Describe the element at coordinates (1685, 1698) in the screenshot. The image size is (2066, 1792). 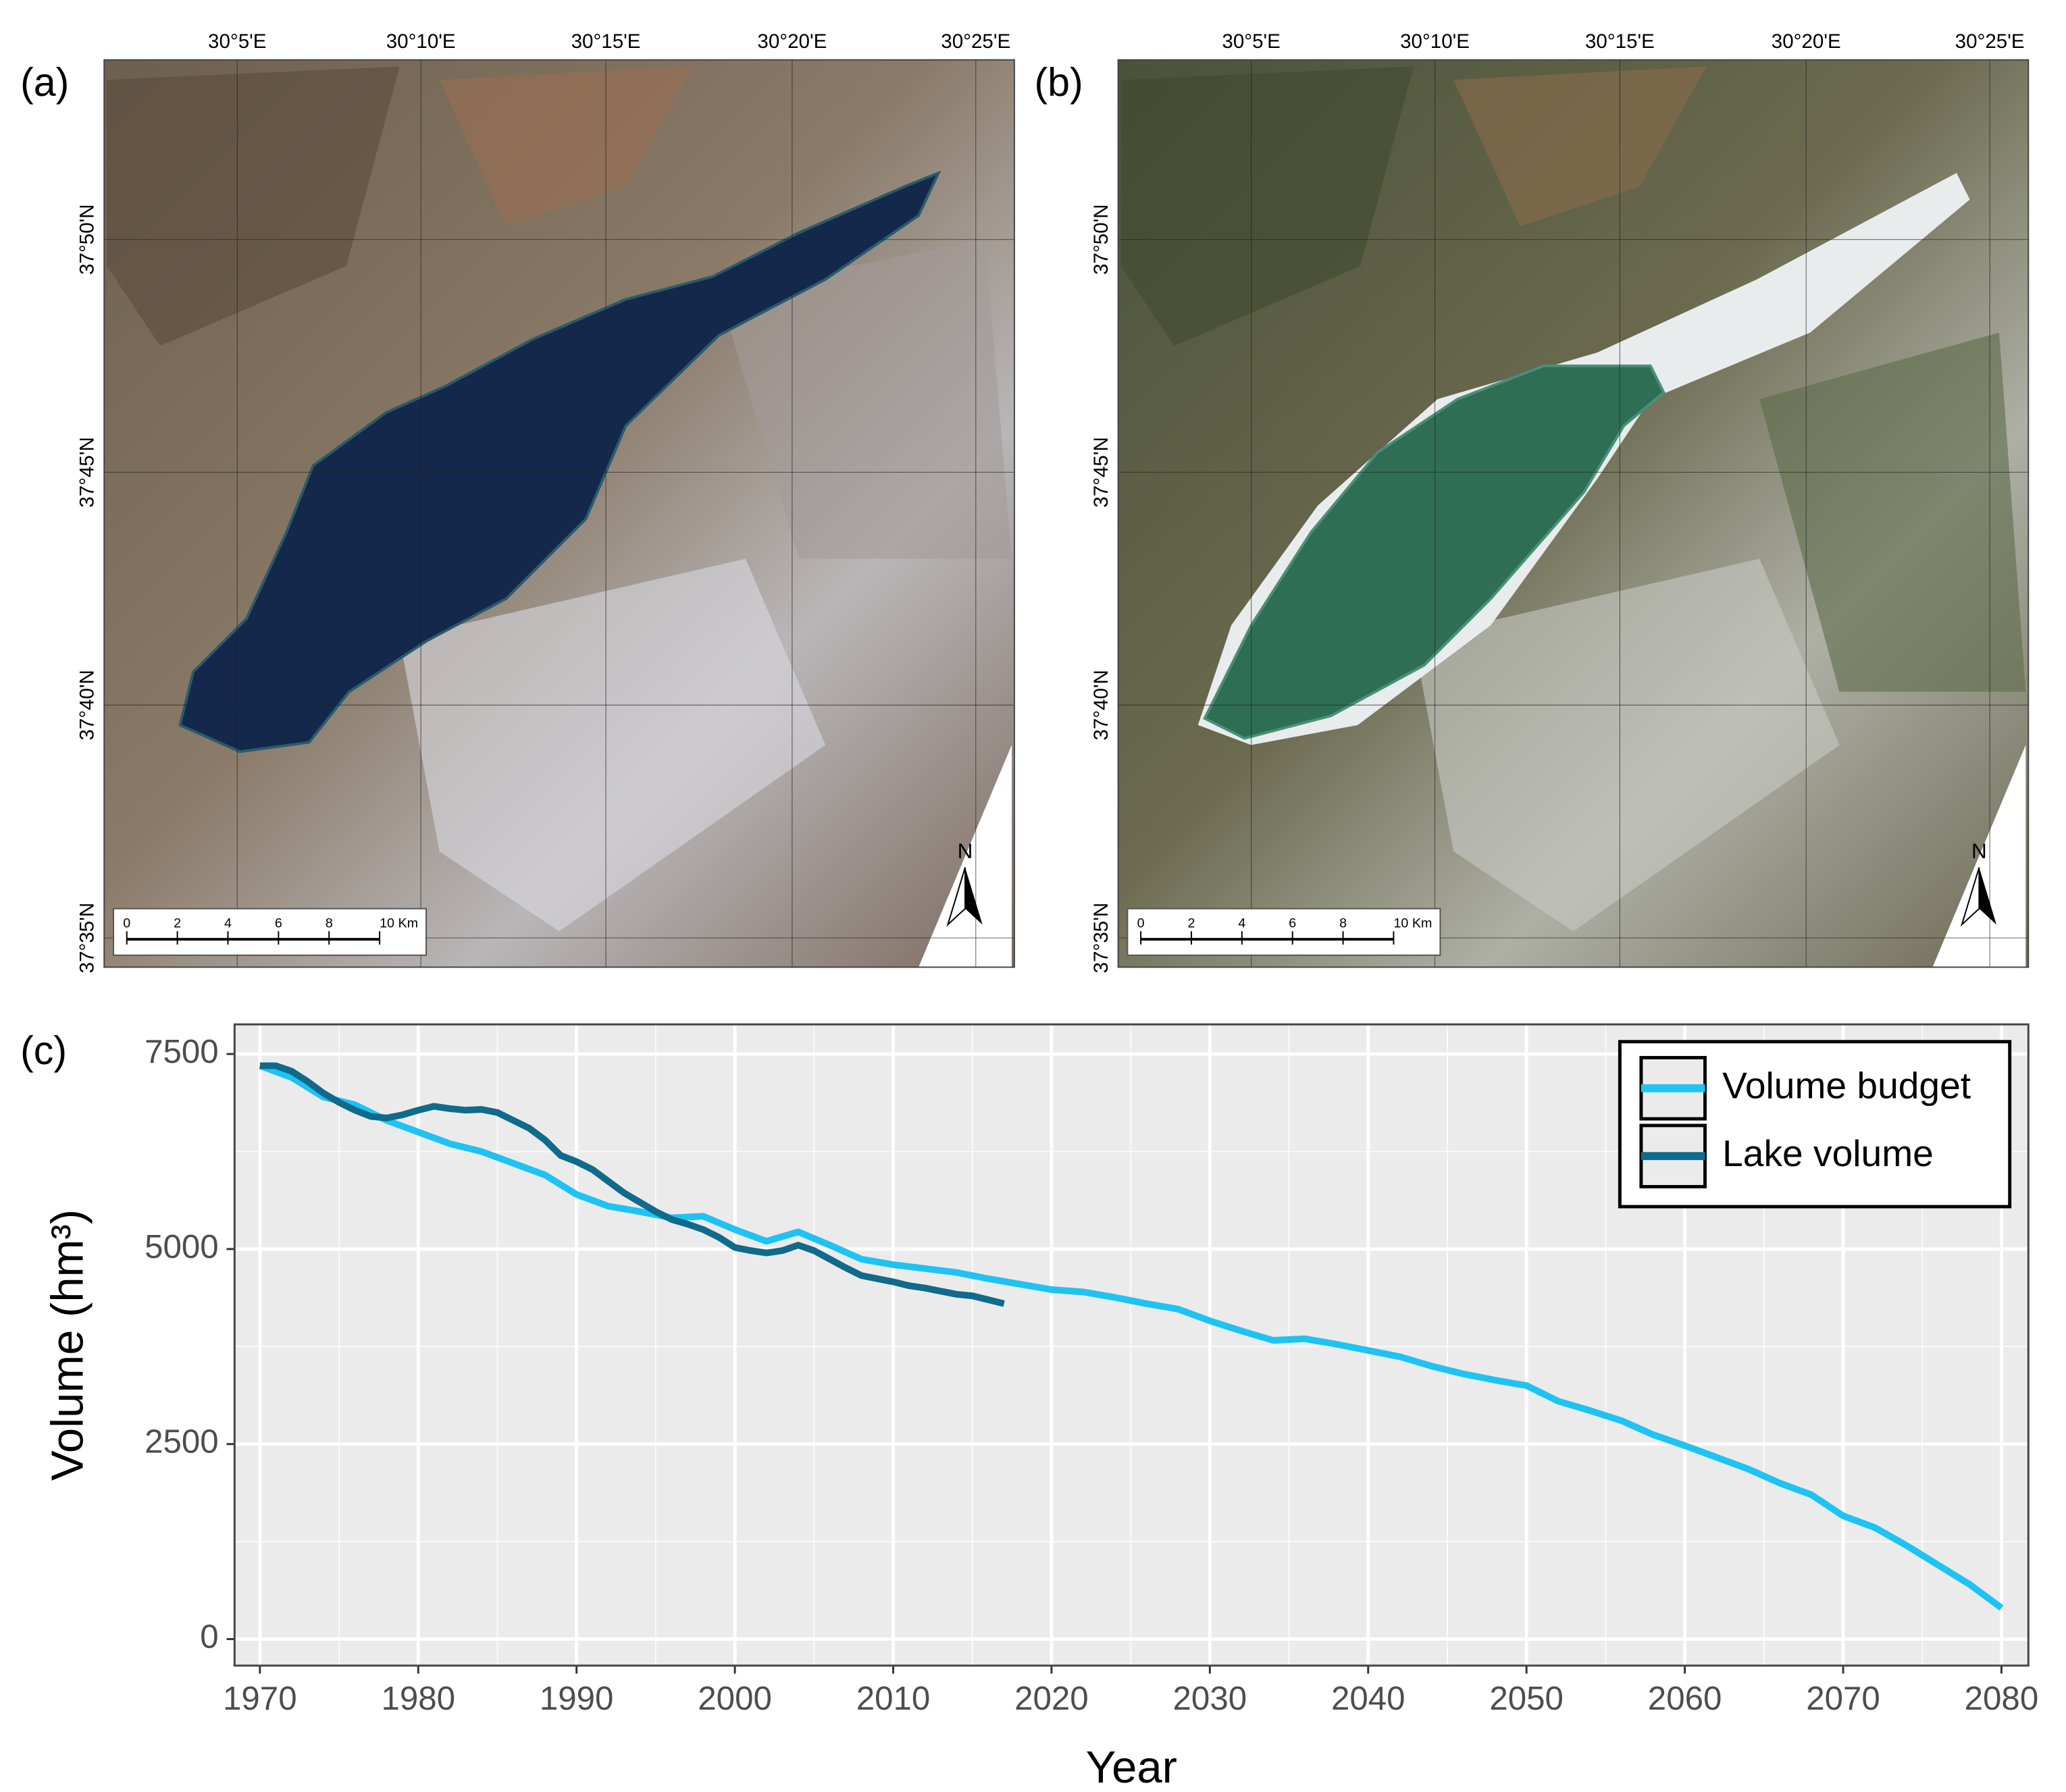
I see `x-tick-label: 2060` at that location.